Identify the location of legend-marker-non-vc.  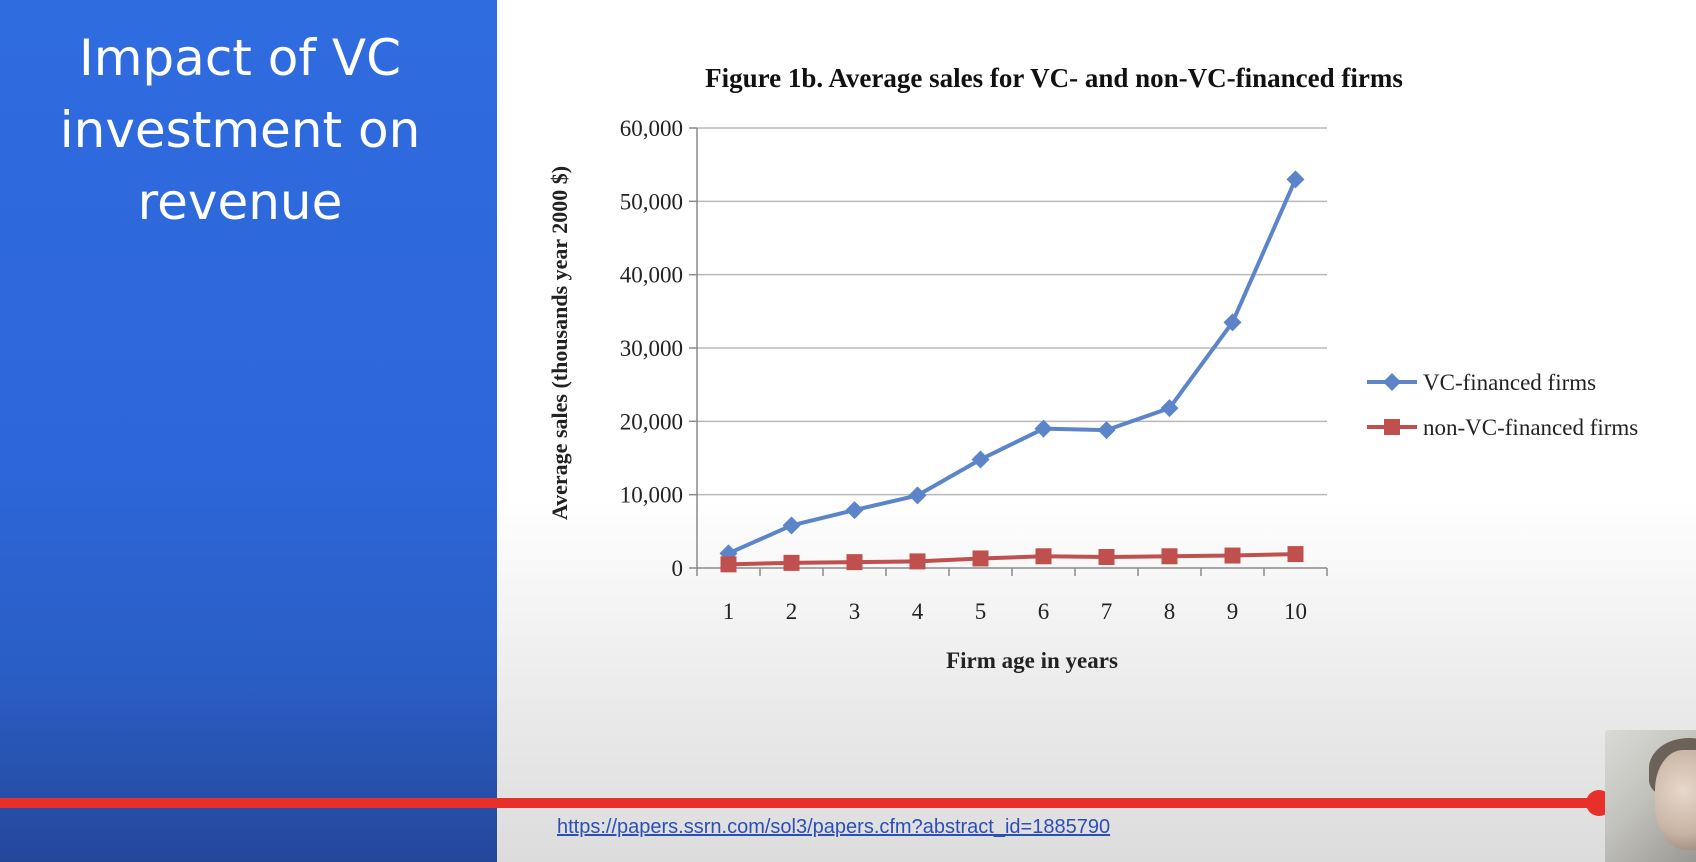
(1392, 427).